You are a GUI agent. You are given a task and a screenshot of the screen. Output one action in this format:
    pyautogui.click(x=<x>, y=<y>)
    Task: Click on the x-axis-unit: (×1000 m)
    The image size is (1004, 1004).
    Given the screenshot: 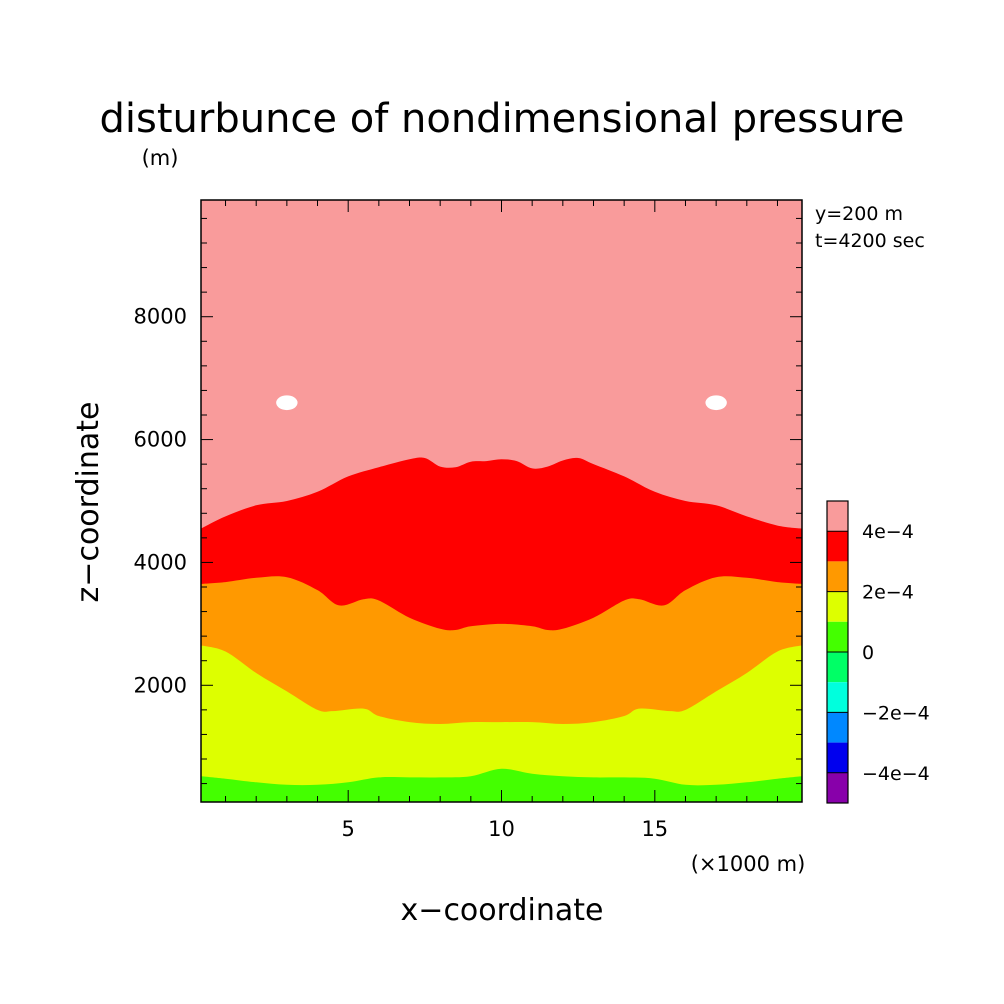 What is the action you would take?
    pyautogui.click(x=748, y=864)
    